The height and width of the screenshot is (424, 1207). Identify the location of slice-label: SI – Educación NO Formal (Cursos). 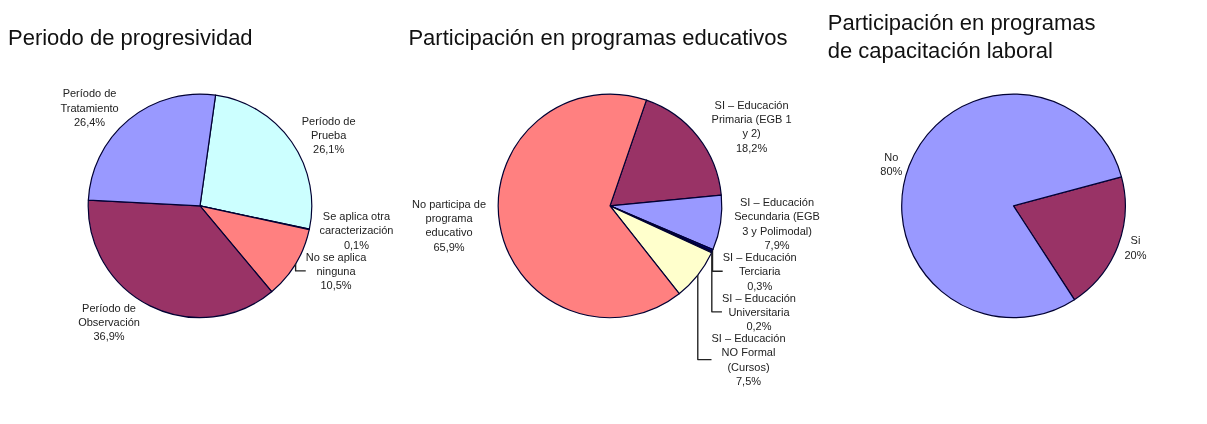
(748, 352).